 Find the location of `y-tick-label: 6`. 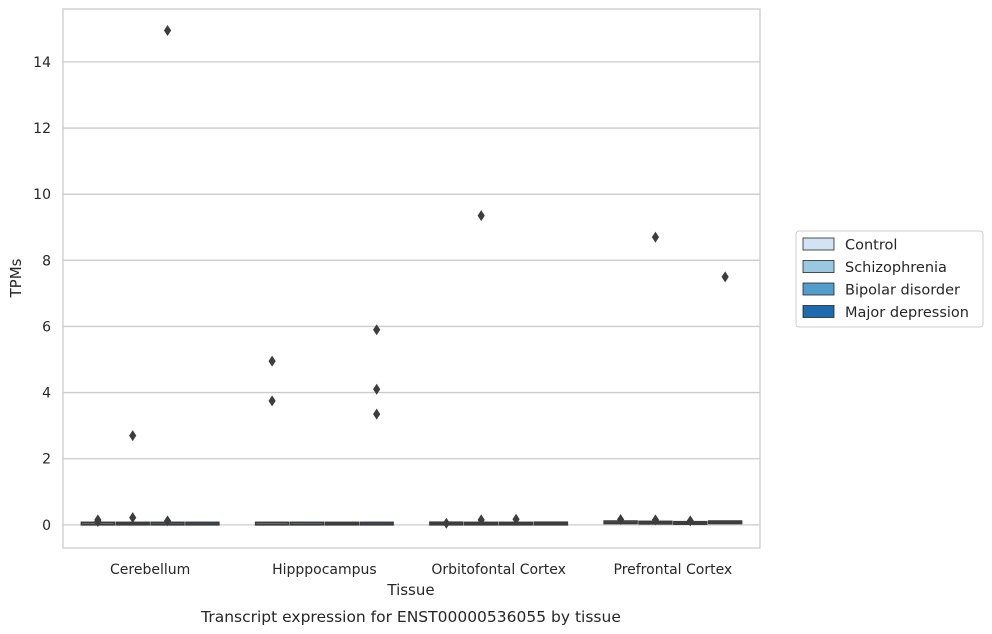

y-tick-label: 6 is located at coordinates (46, 327).